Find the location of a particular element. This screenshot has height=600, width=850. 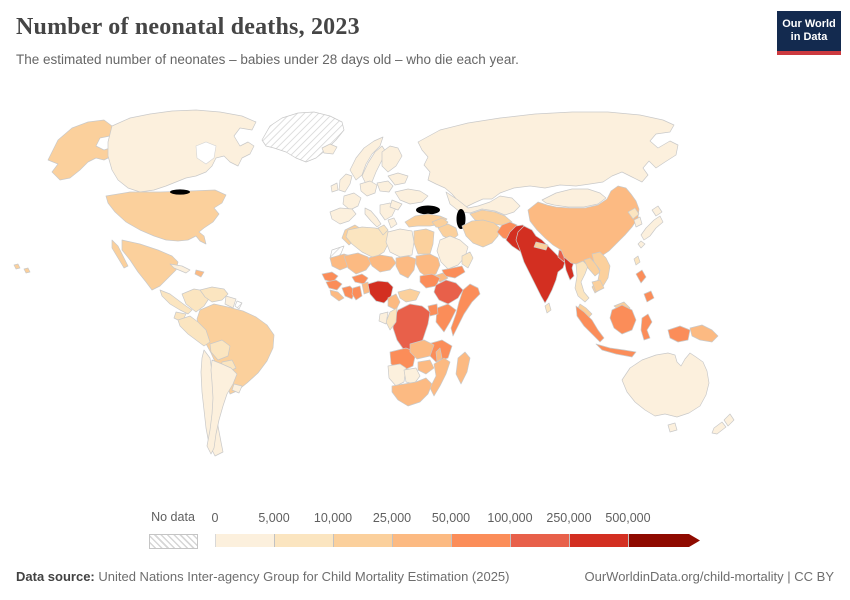

country-sudan is located at coordinates (428, 266).